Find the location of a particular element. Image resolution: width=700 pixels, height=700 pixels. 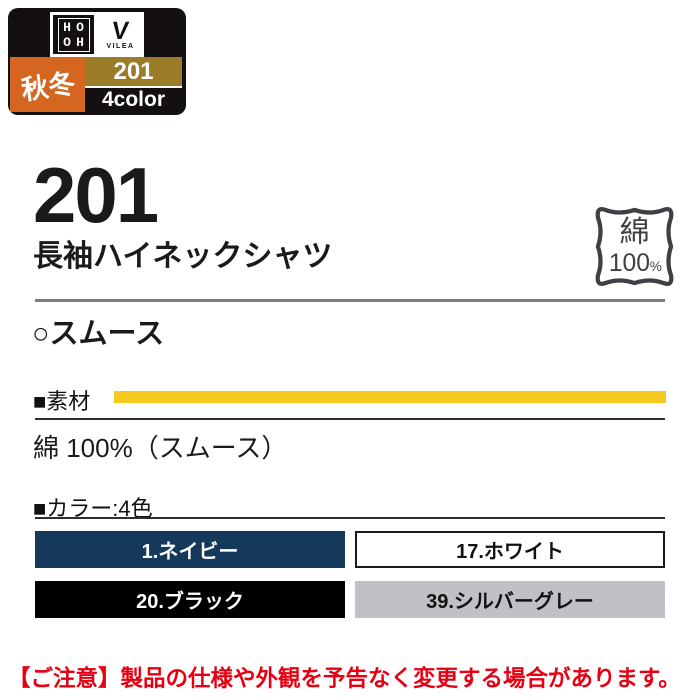

season-label: 秋冬 is located at coordinates (47, 84).